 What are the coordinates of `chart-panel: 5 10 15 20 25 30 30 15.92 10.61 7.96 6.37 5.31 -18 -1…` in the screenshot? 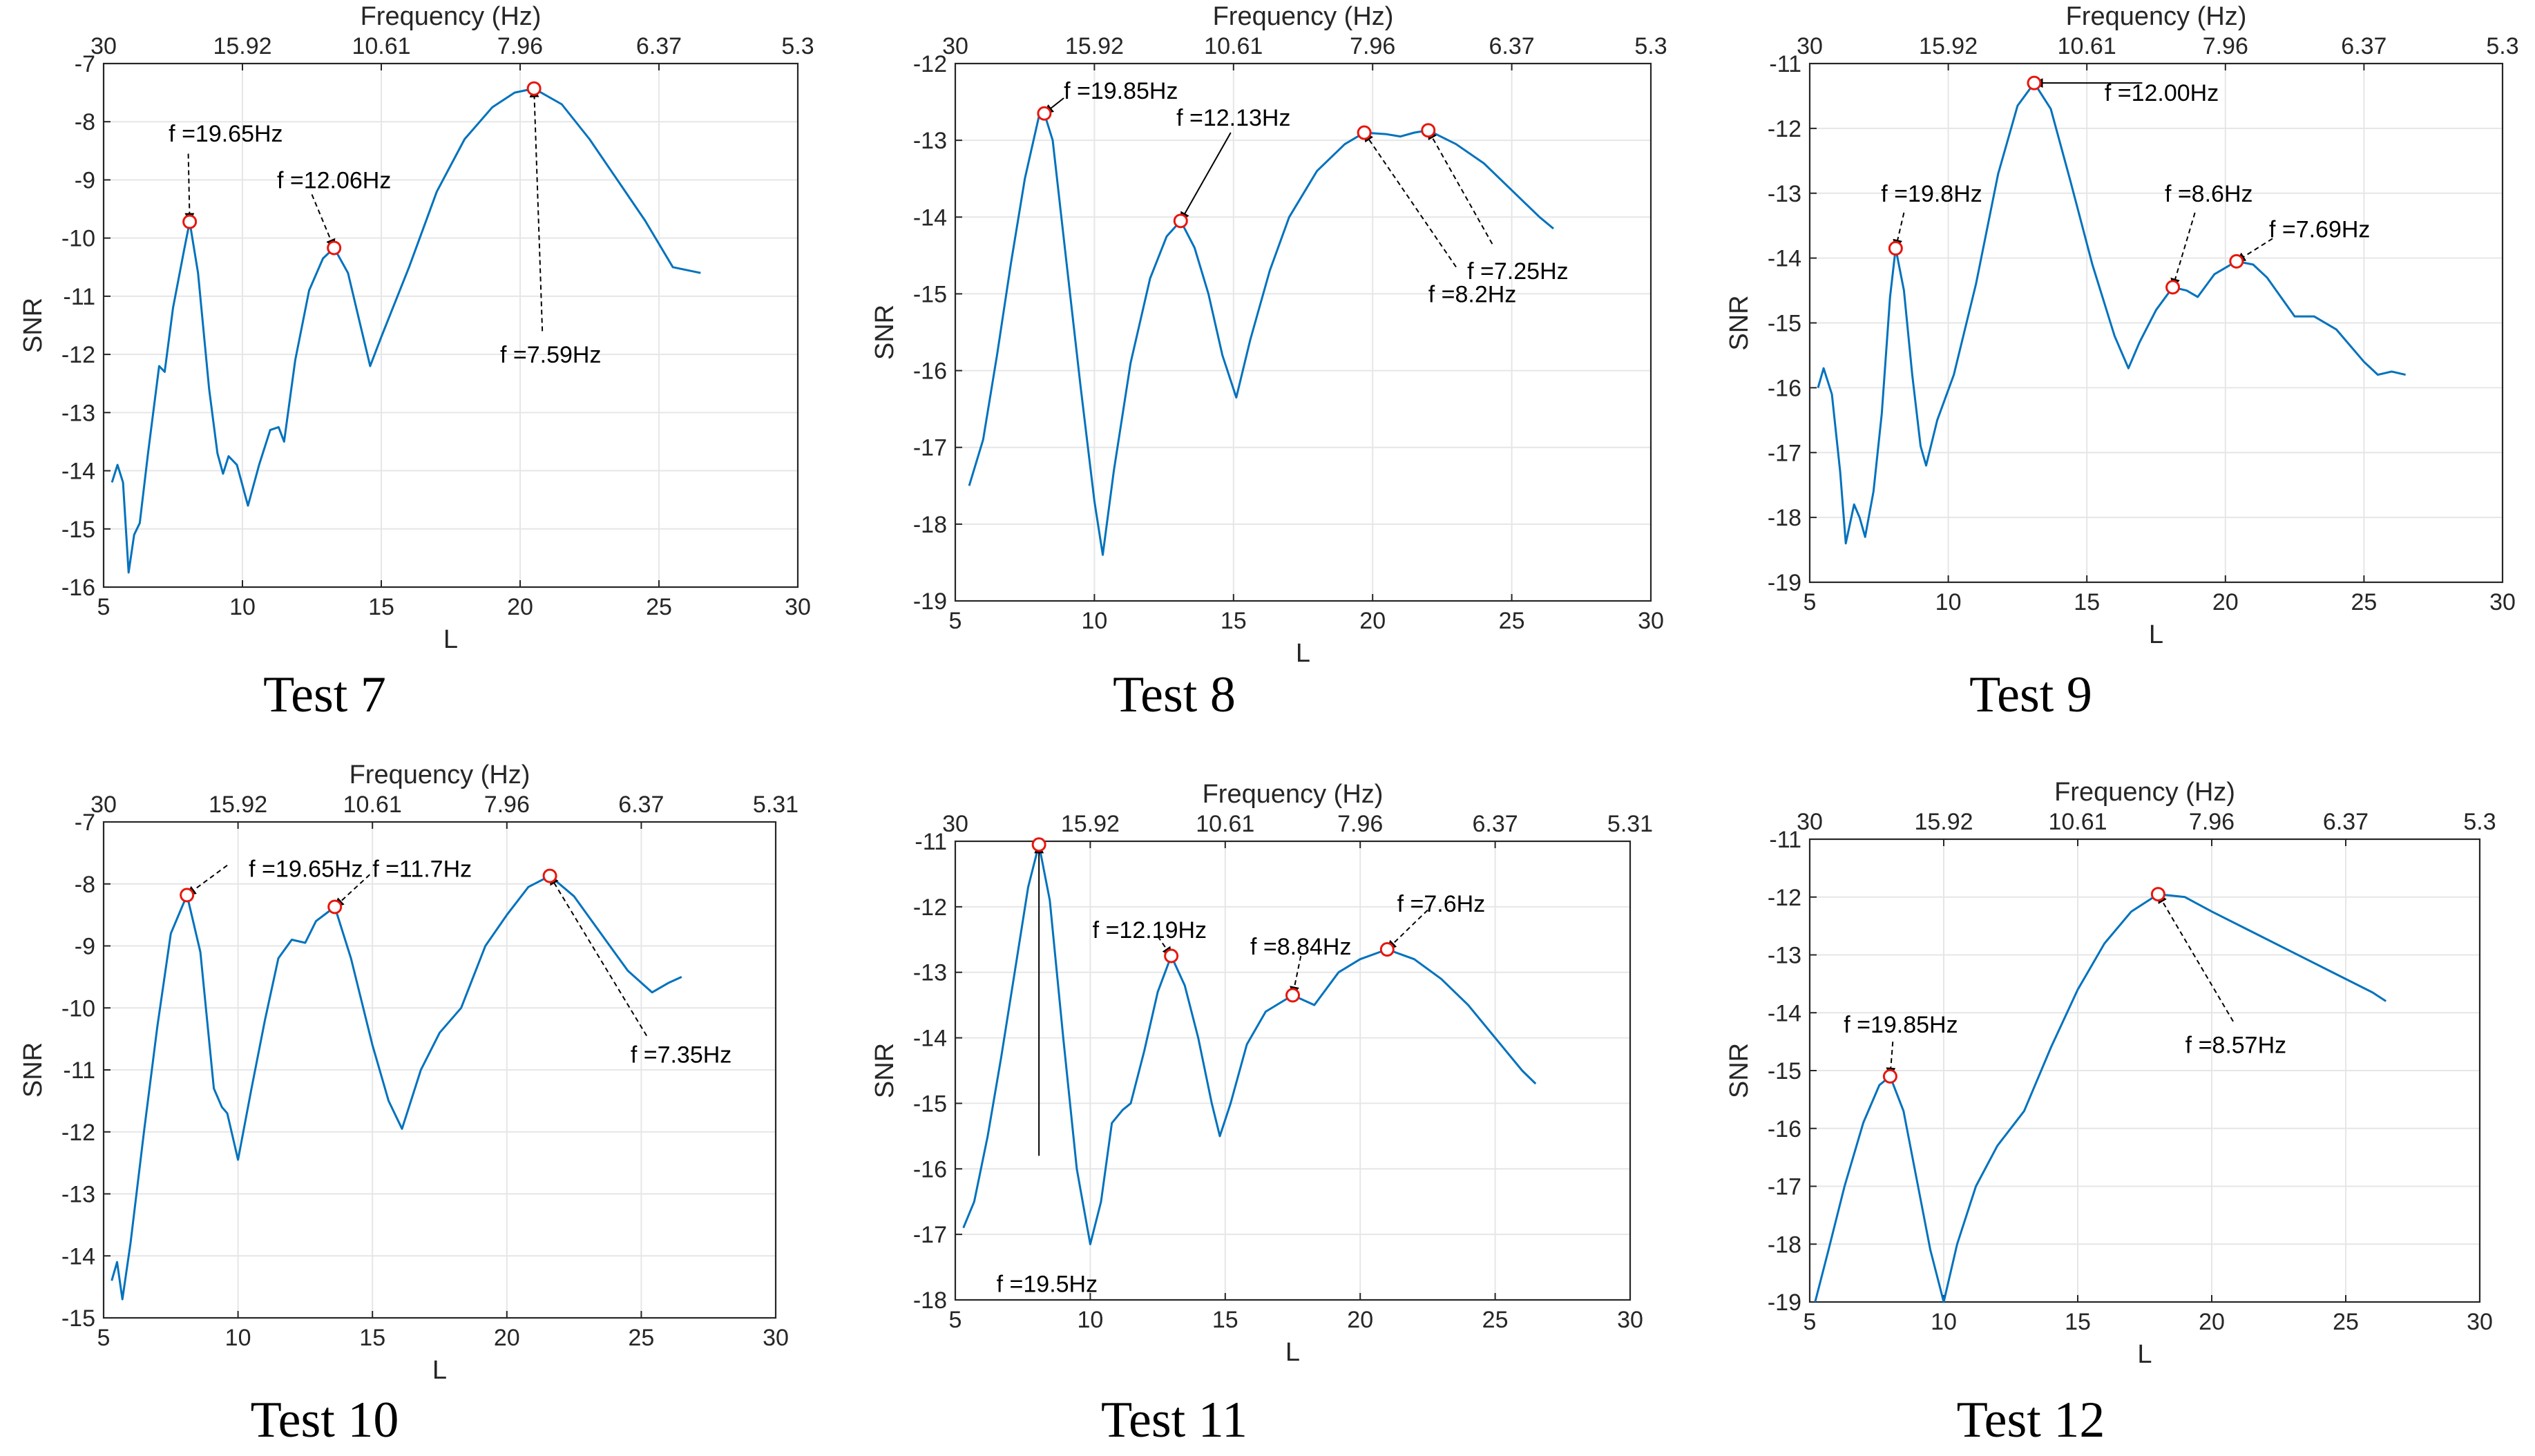 It's located at (1262, 1114).